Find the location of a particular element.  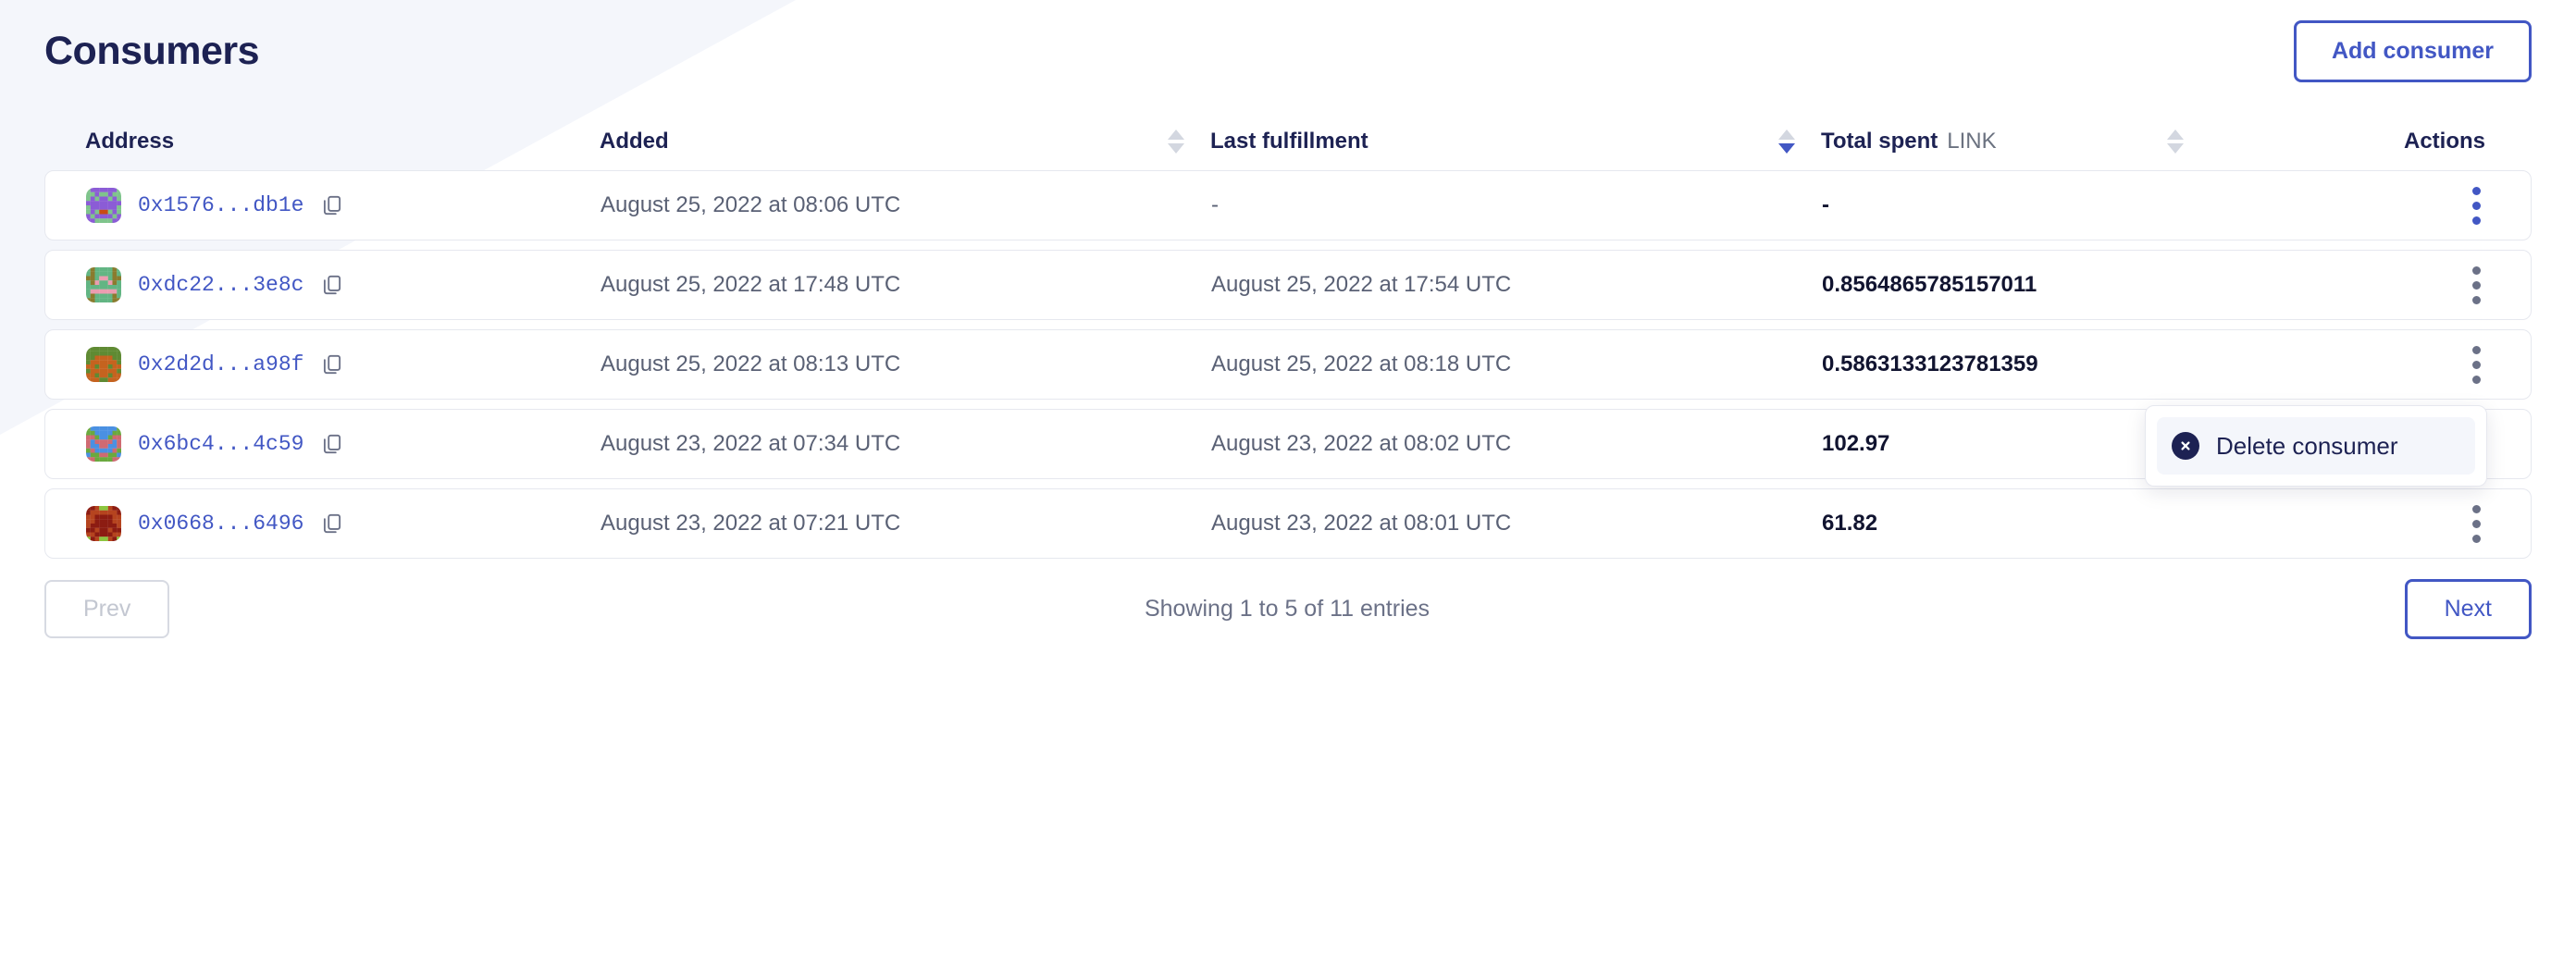

cell-total-spent: - is located at coordinates (1825, 205).